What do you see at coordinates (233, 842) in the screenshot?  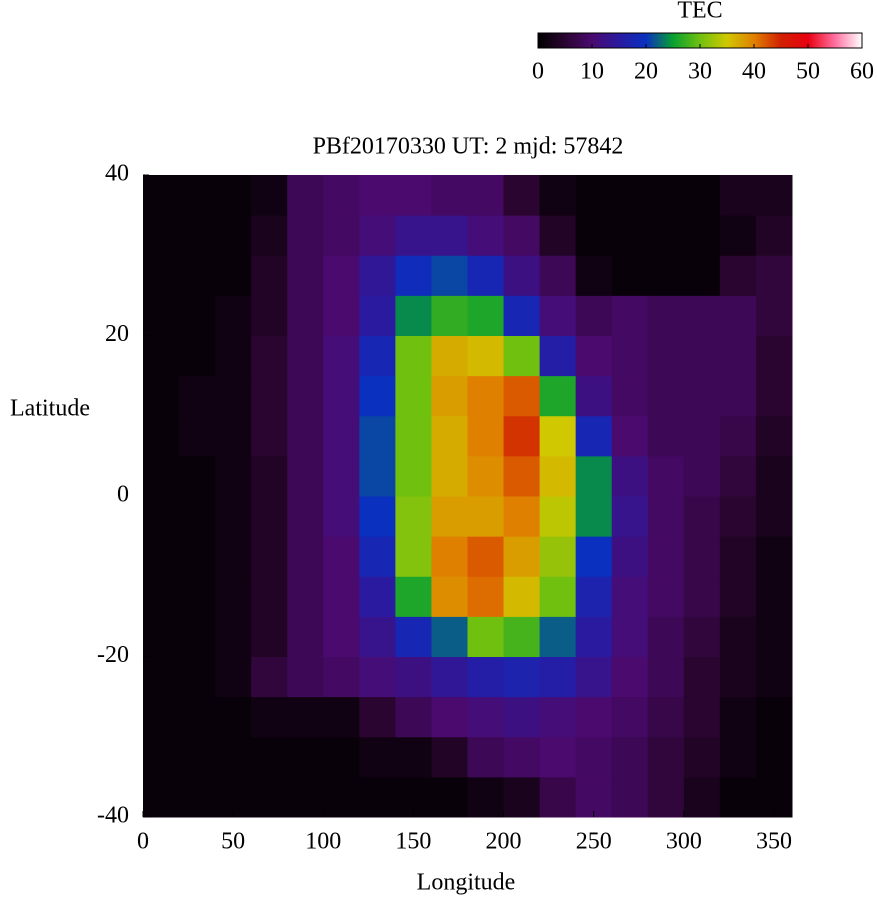 I see `x-tick-label: 50` at bounding box center [233, 842].